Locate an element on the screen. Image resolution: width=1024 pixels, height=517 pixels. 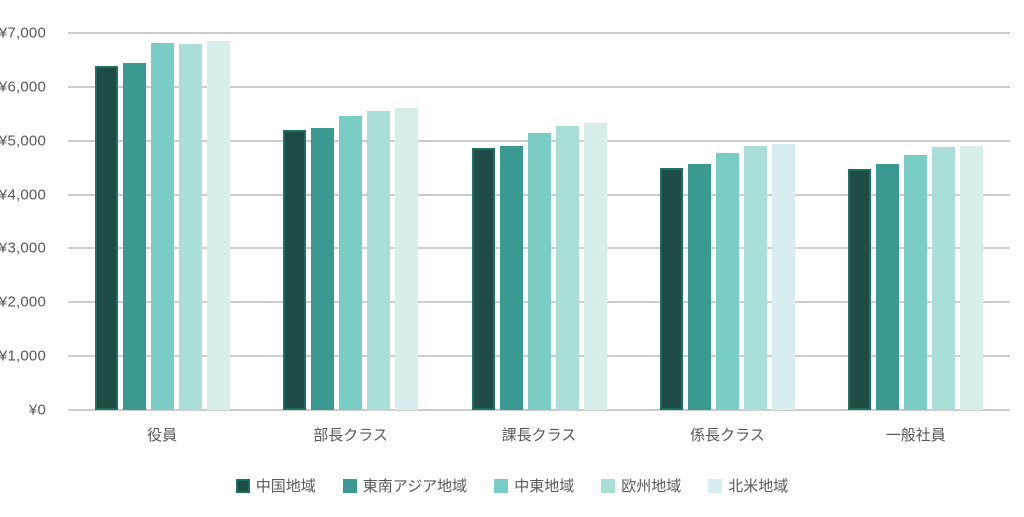
bar-series3-cat2 is located at coordinates (351, 263).